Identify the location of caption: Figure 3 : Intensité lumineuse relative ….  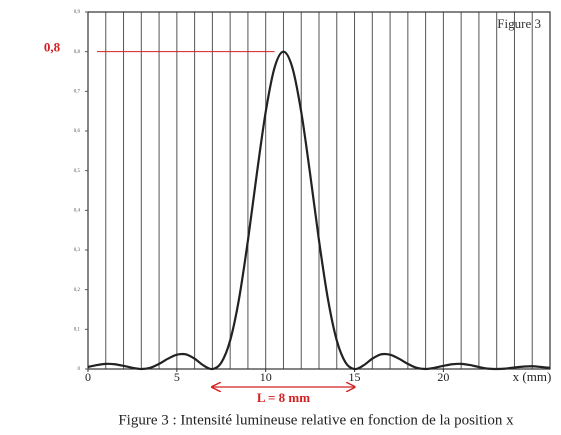
(316, 420).